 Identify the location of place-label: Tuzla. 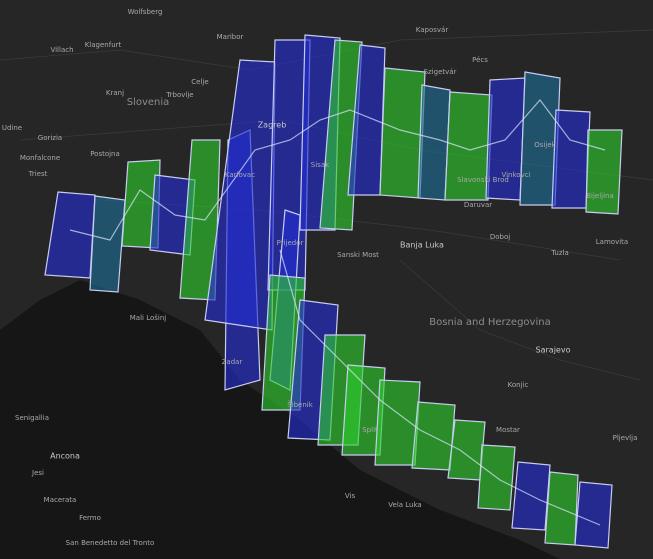
(559, 253).